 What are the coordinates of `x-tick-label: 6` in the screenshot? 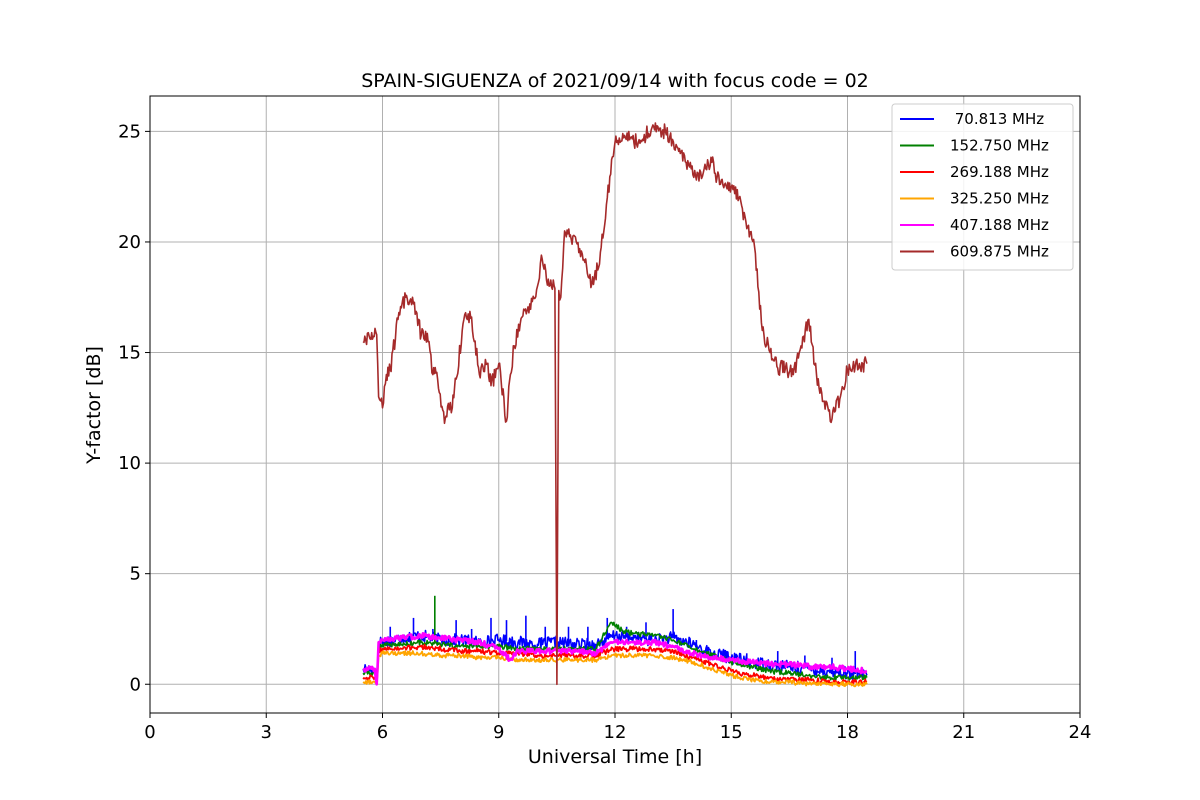 It's located at (382, 732).